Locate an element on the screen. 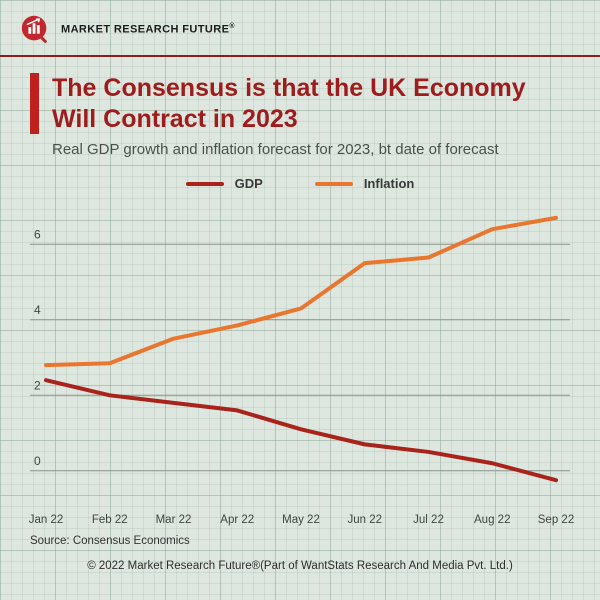 This screenshot has width=600, height=600. svg-text: May 22 is located at coordinates (301, 520).